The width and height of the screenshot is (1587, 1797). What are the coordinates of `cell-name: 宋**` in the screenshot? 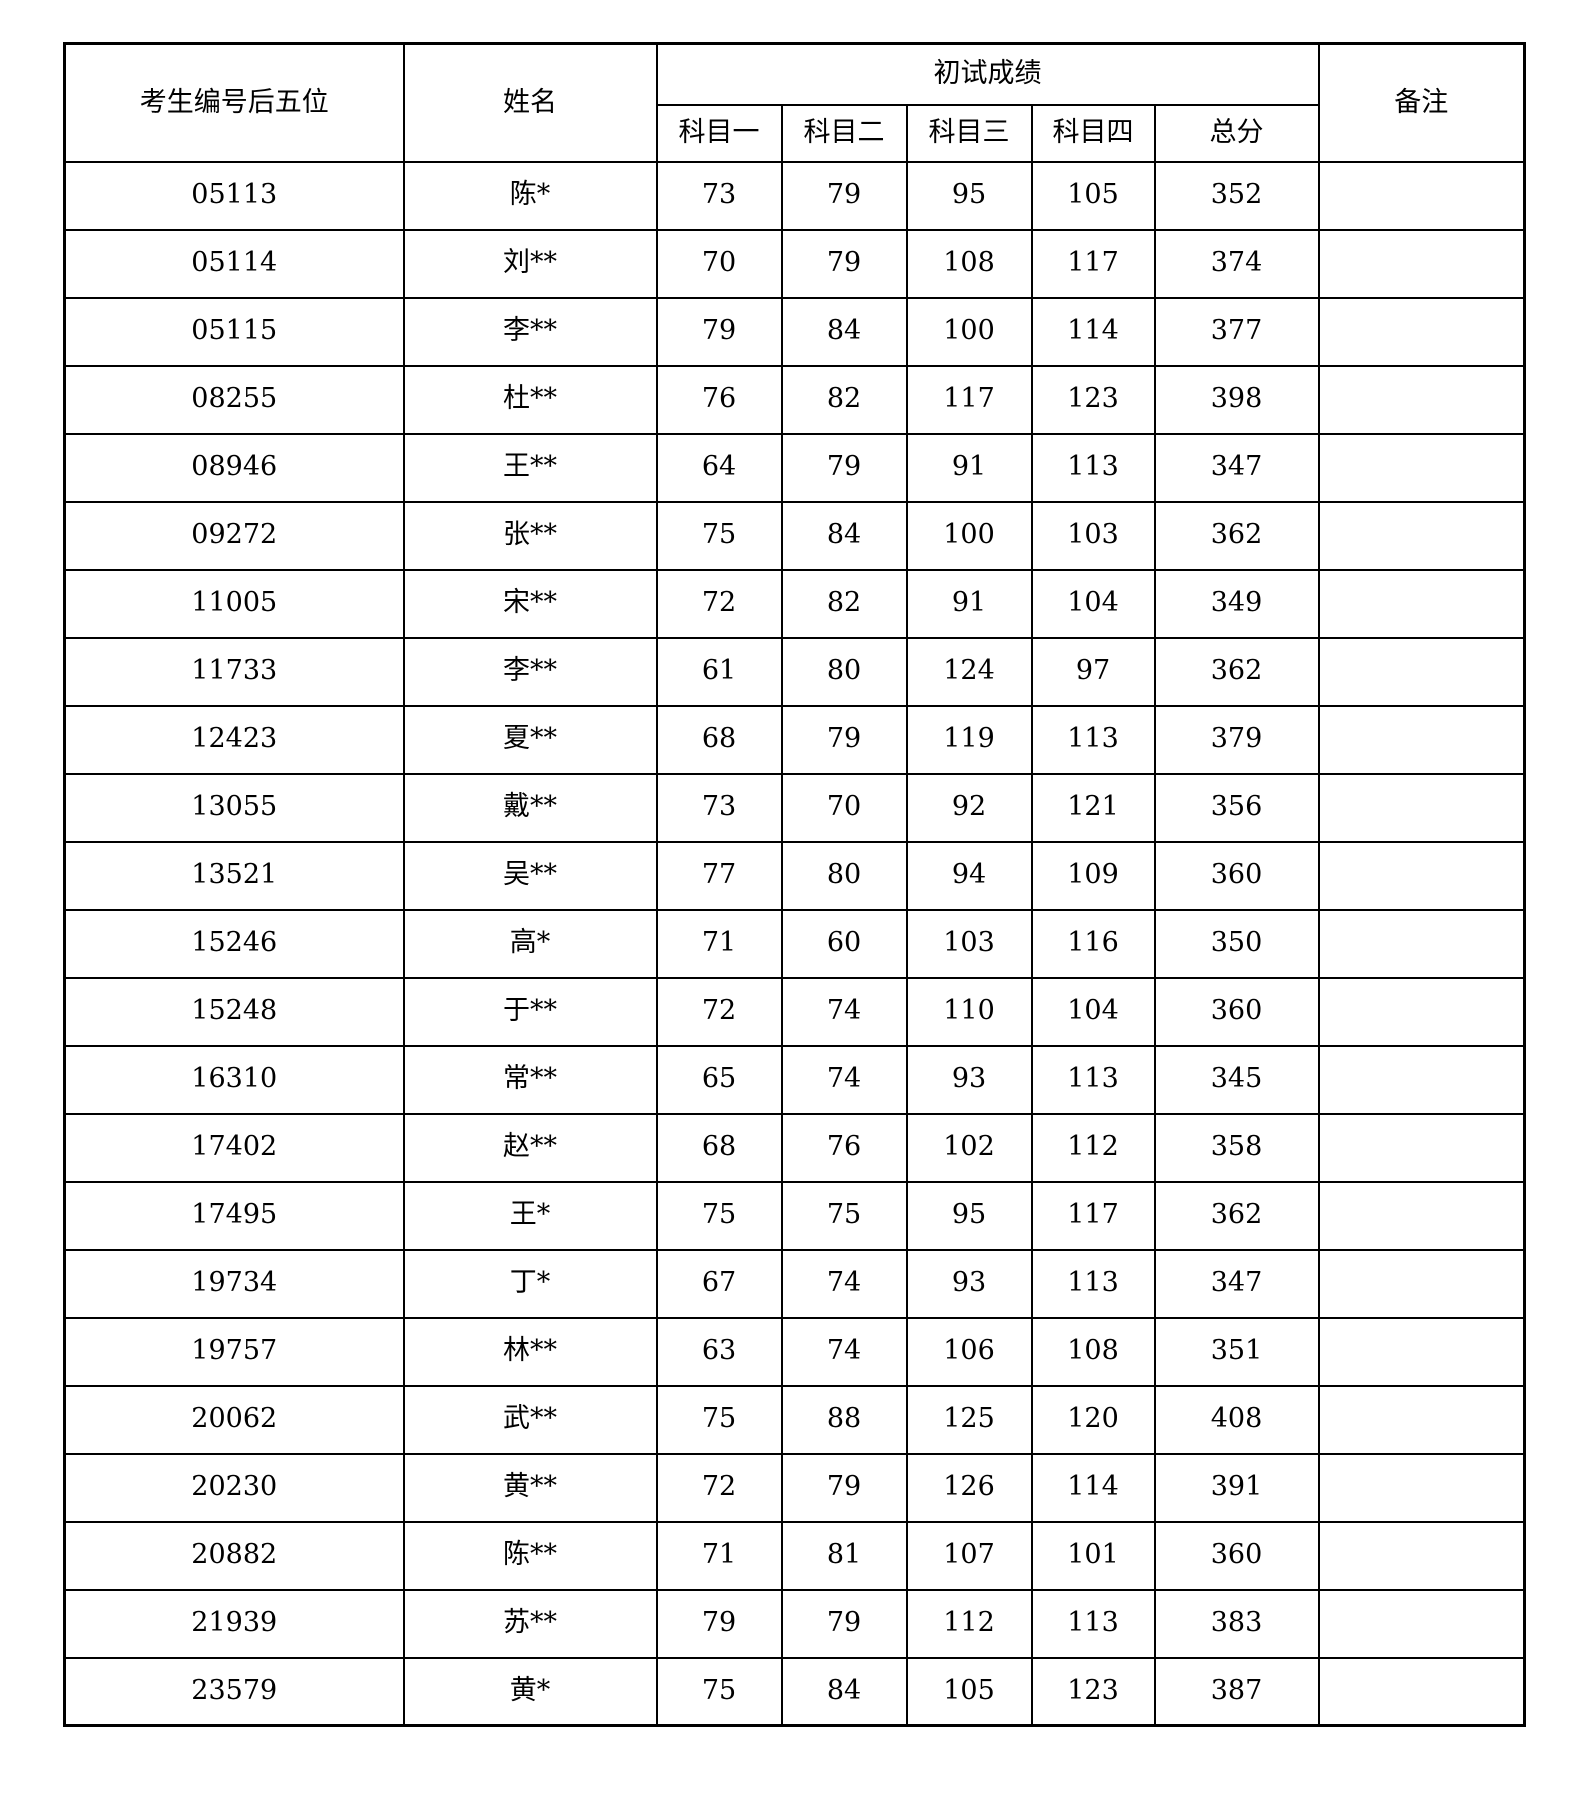 It's located at (530, 603).